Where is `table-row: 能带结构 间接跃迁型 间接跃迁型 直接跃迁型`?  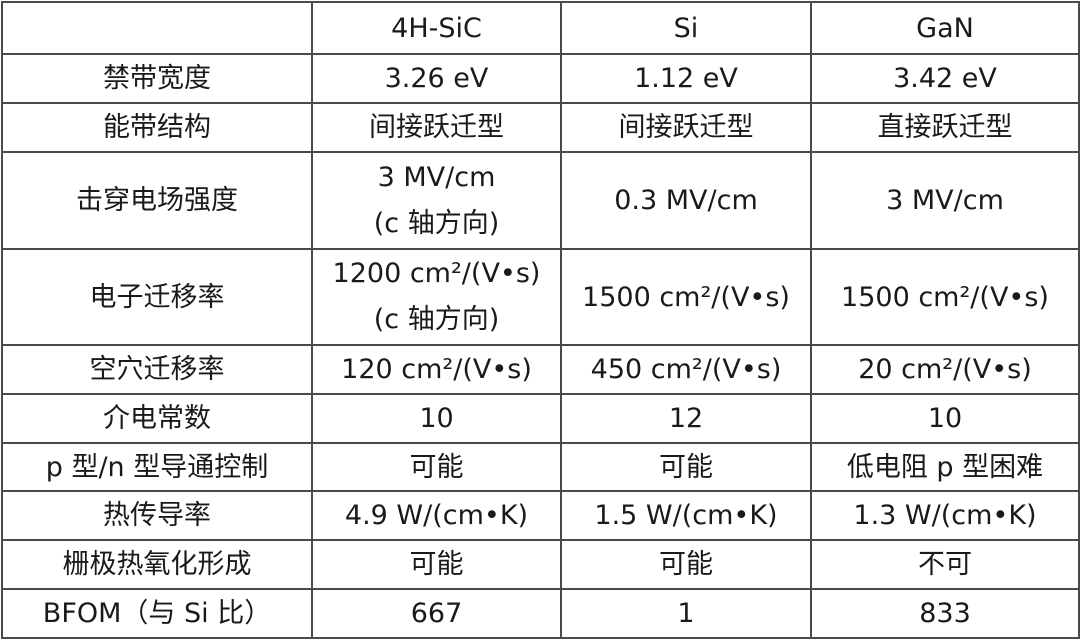
table-row: 能带结构 间接跃迁型 间接跃迁型 直接跃迁型 is located at coordinates (540, 127).